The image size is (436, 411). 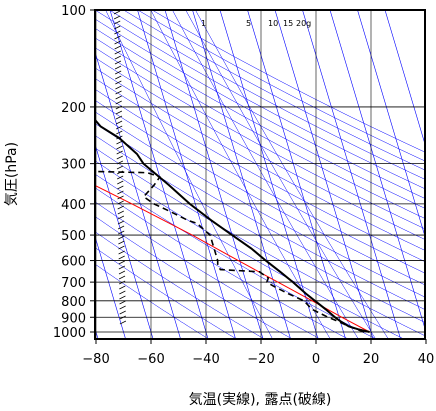 What do you see at coordinates (203, 23) in the screenshot?
I see `mixing-ratio-label: 1` at bounding box center [203, 23].